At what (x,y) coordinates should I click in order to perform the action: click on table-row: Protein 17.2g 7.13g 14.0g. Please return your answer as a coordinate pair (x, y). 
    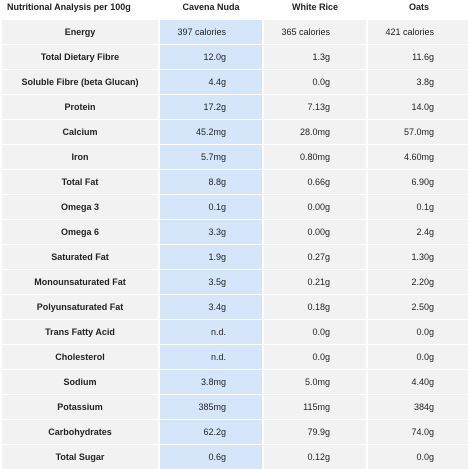
    Looking at the image, I should click on (235, 106).